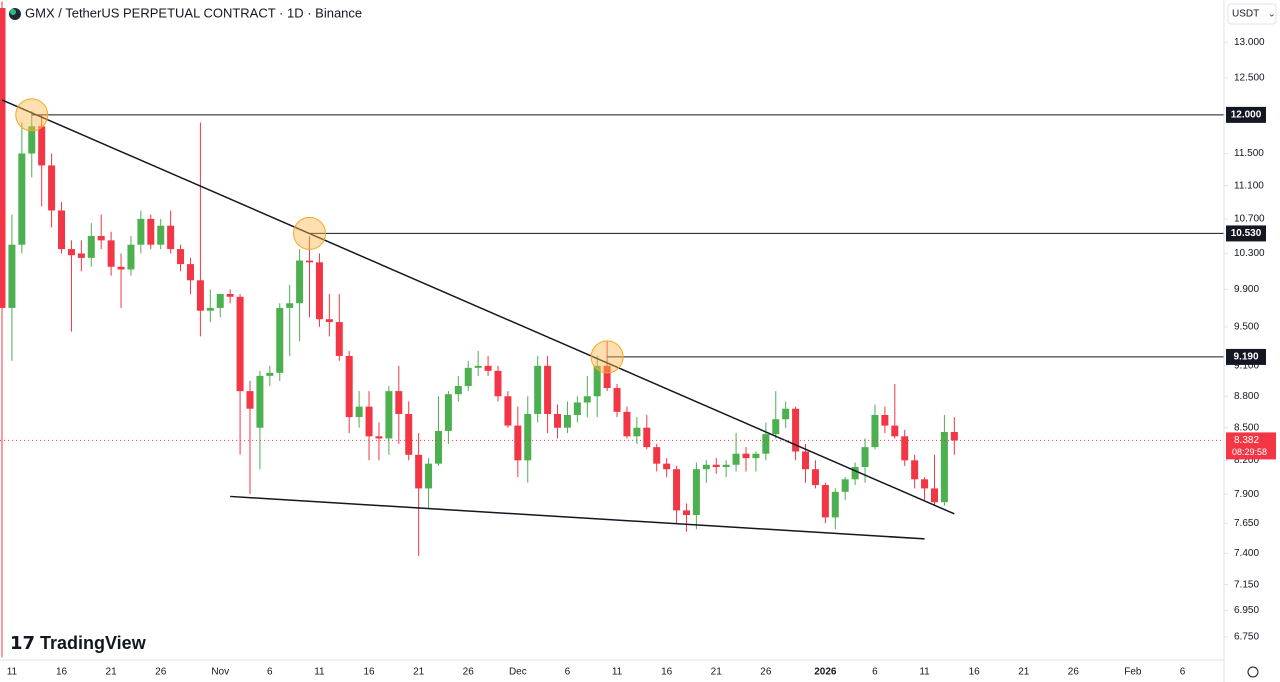 This screenshot has height=682, width=1280. I want to click on x-tick-label: Nov, so click(220, 672).